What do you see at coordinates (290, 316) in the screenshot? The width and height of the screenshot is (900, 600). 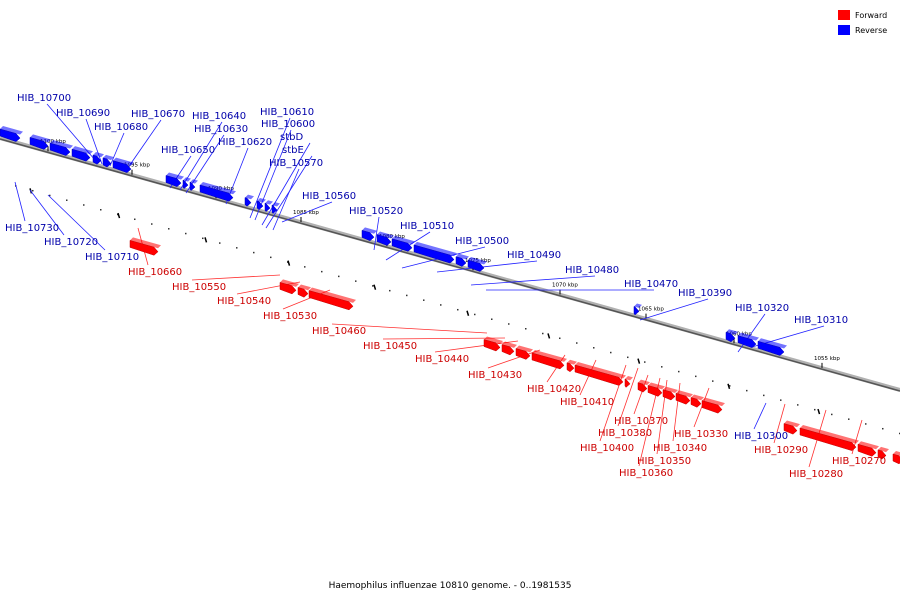 I see `gene-label: HIB_10530` at bounding box center [290, 316].